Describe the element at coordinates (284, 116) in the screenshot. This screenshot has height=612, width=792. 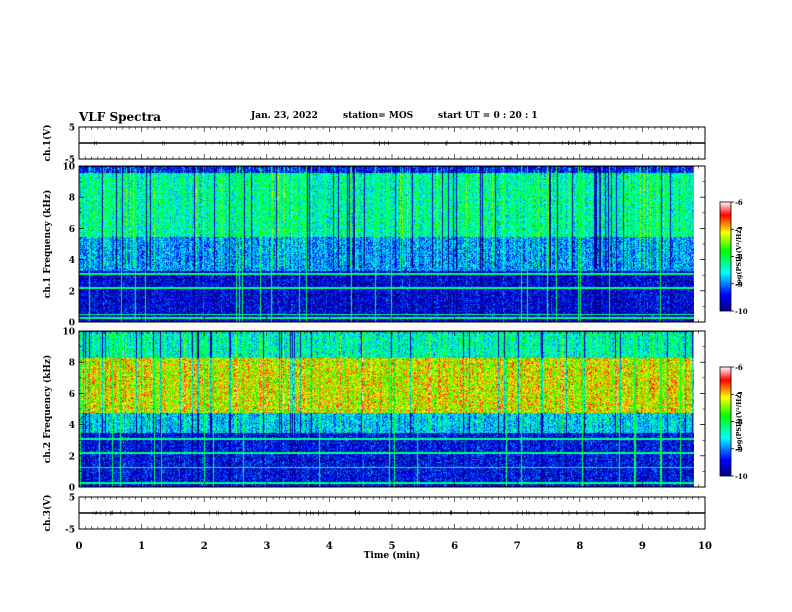
I see `date-label: Jan. 23, 2022` at that location.